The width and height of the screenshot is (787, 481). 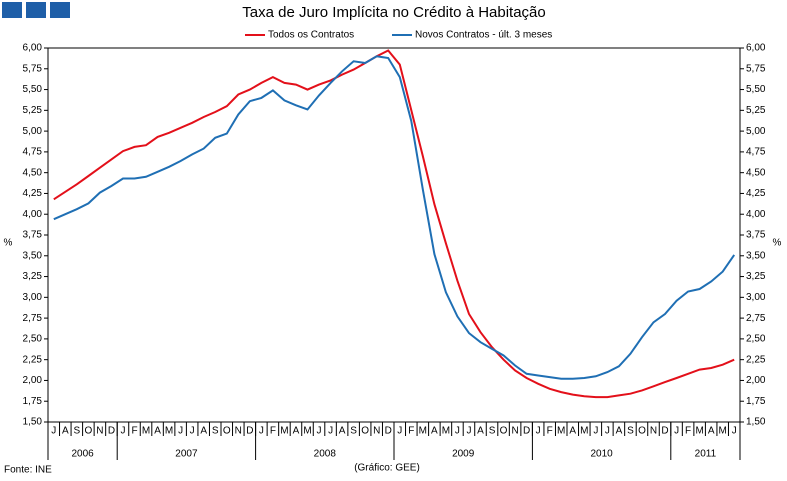 What do you see at coordinates (756, 380) in the screenshot?
I see `y2-tick-label: 2,00` at bounding box center [756, 380].